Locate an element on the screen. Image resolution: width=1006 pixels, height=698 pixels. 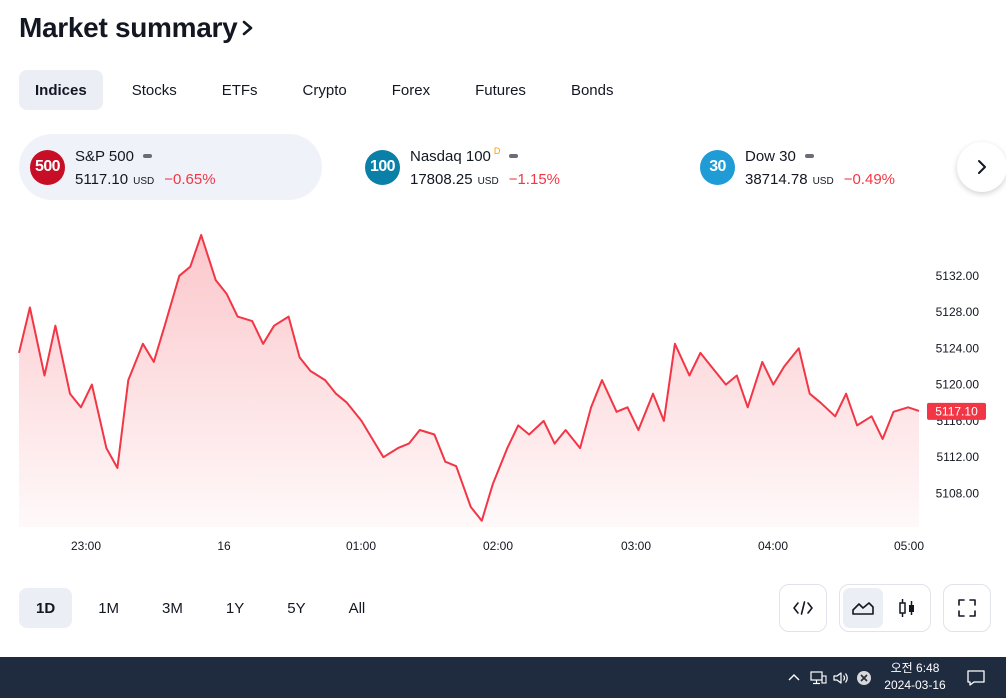
tab-etfs: ETFs is located at coordinates (239, 90).